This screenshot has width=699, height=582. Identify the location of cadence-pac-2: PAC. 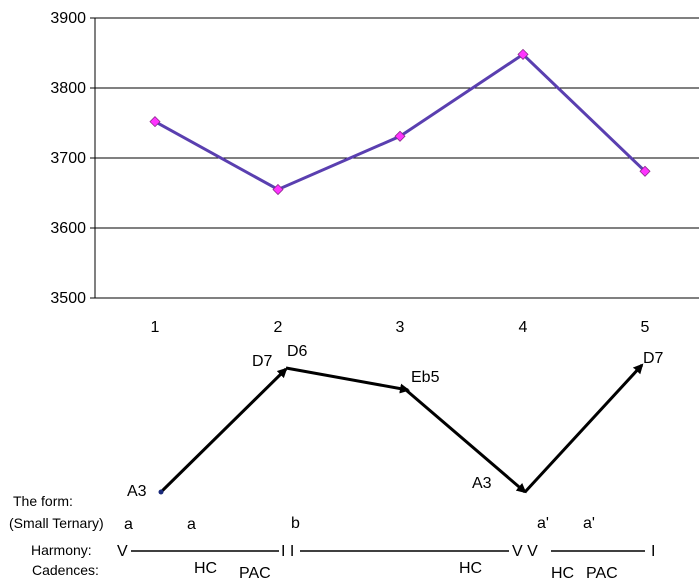
(602, 573).